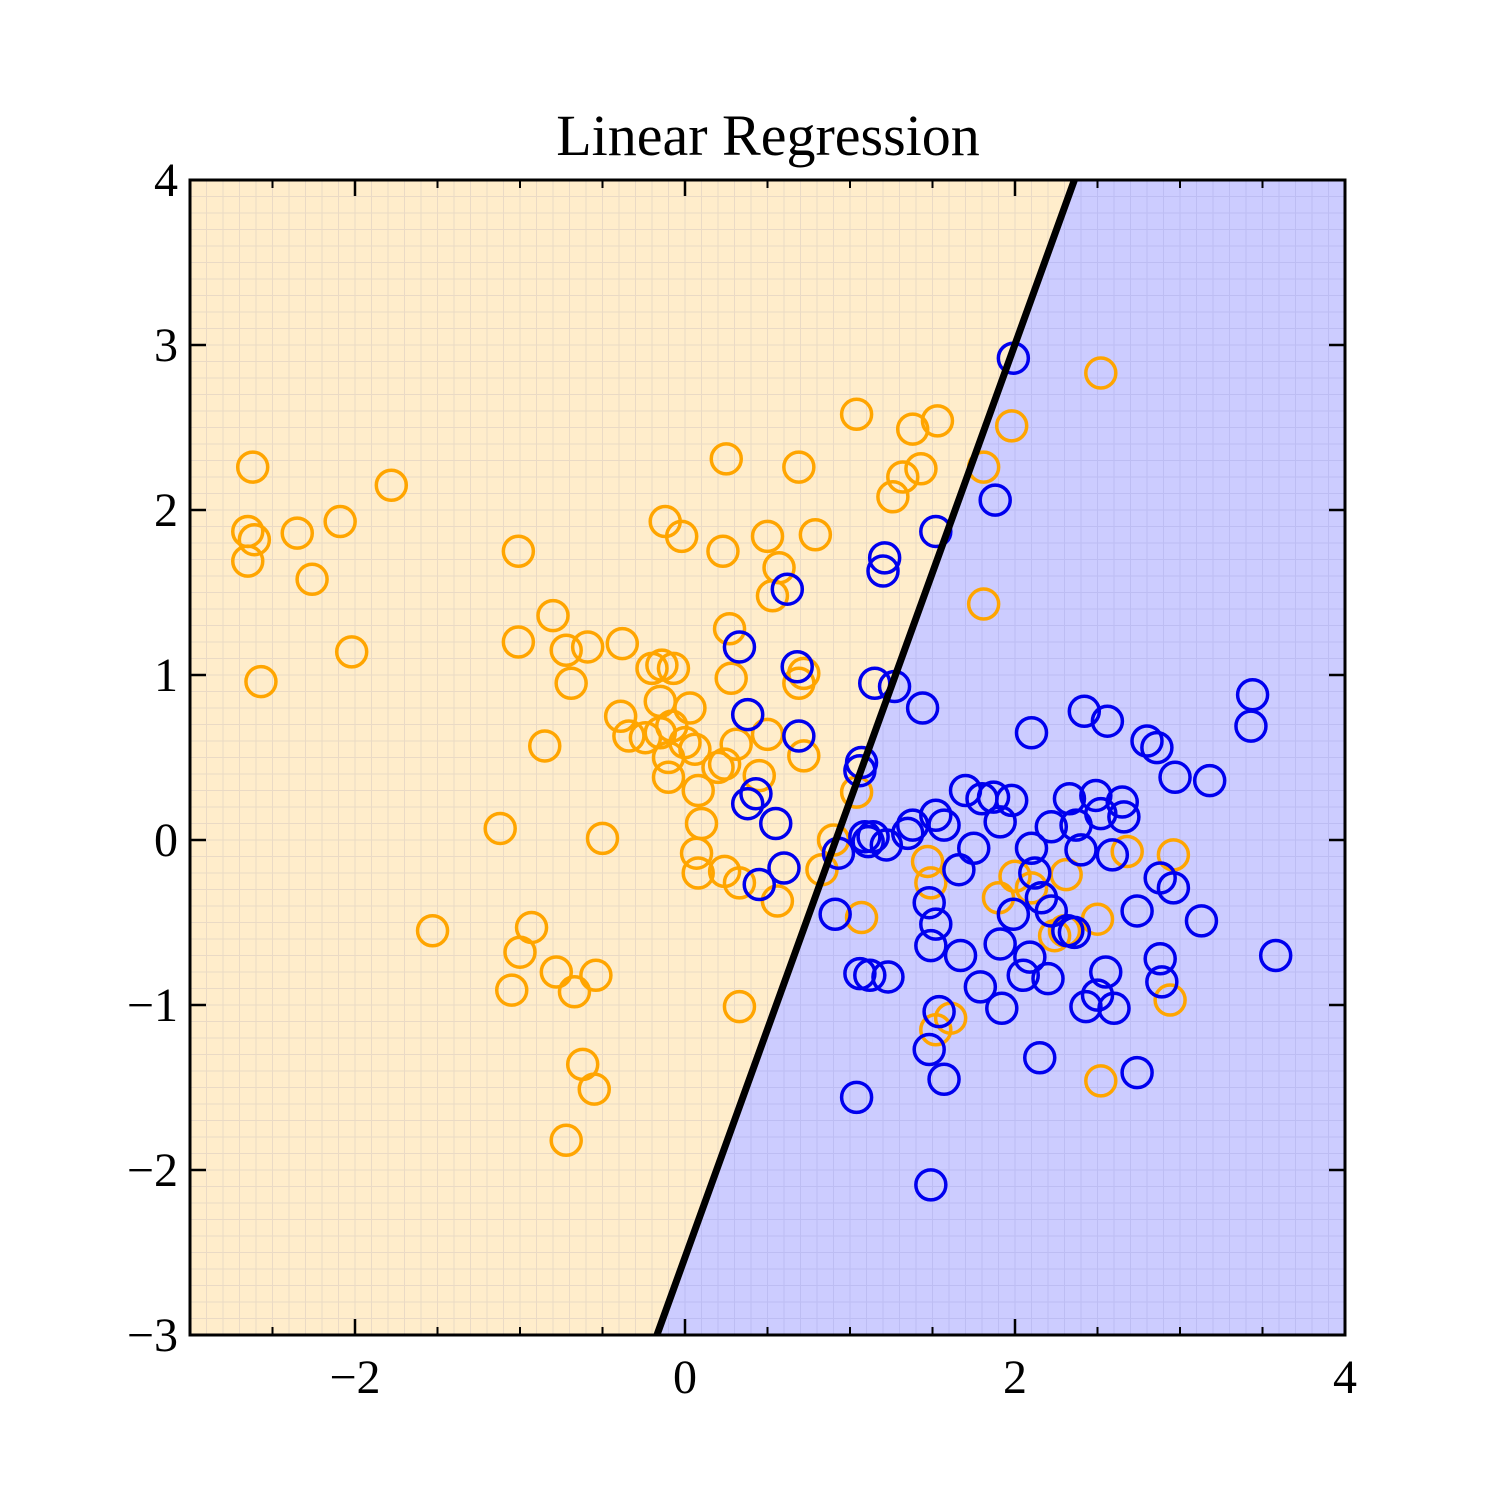 The height and width of the screenshot is (1500, 1500). Describe the element at coordinates (166, 180) in the screenshot. I see `y-tick-label: 4` at that location.